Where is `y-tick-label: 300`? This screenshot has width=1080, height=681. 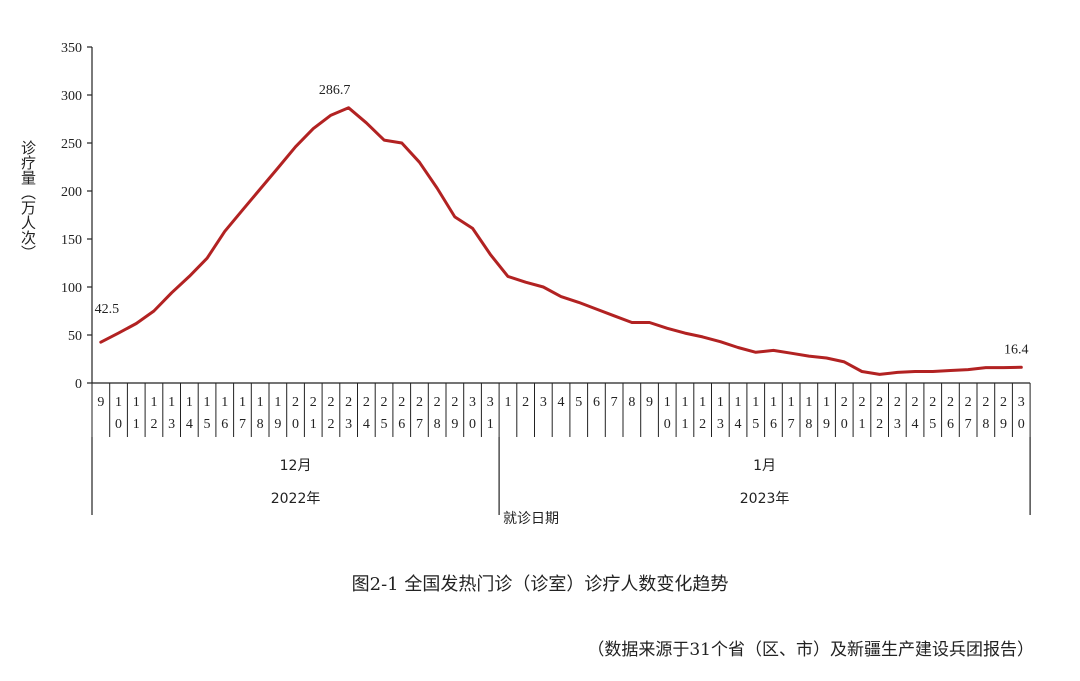 y-tick-label: 300 is located at coordinates (71, 96).